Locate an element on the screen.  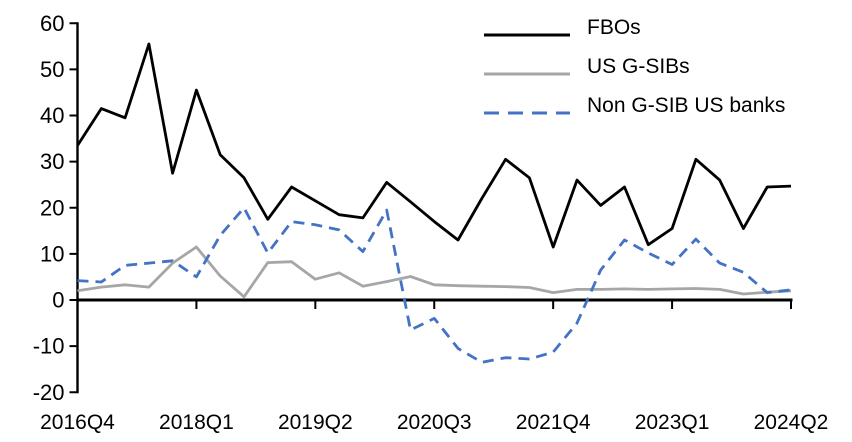
y-tick-label--10: -10 is located at coordinates (49, 346).